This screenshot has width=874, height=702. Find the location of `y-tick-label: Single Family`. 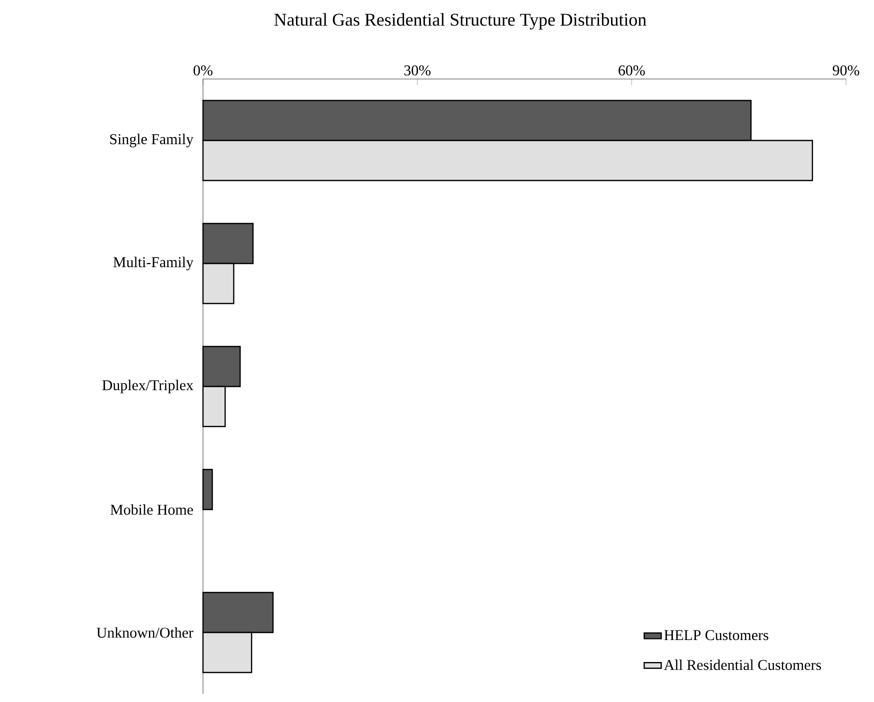

y-tick-label: Single Family is located at coordinates (152, 141).